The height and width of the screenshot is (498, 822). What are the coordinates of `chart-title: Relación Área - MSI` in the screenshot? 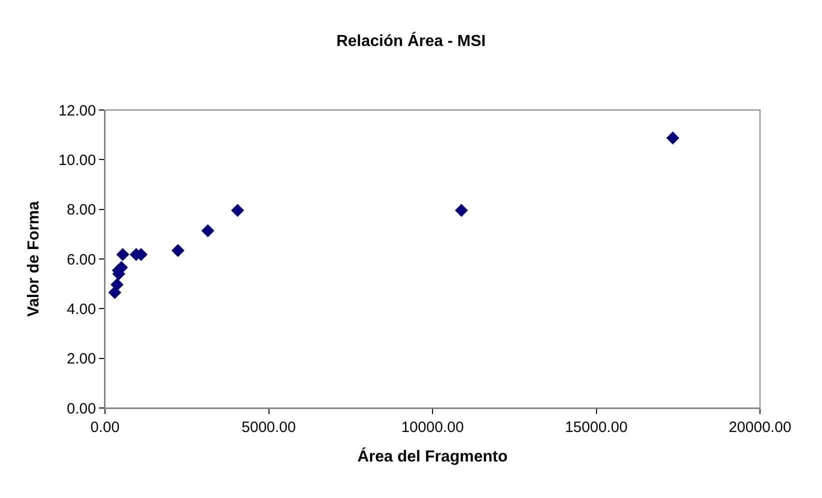 It's located at (411, 40).